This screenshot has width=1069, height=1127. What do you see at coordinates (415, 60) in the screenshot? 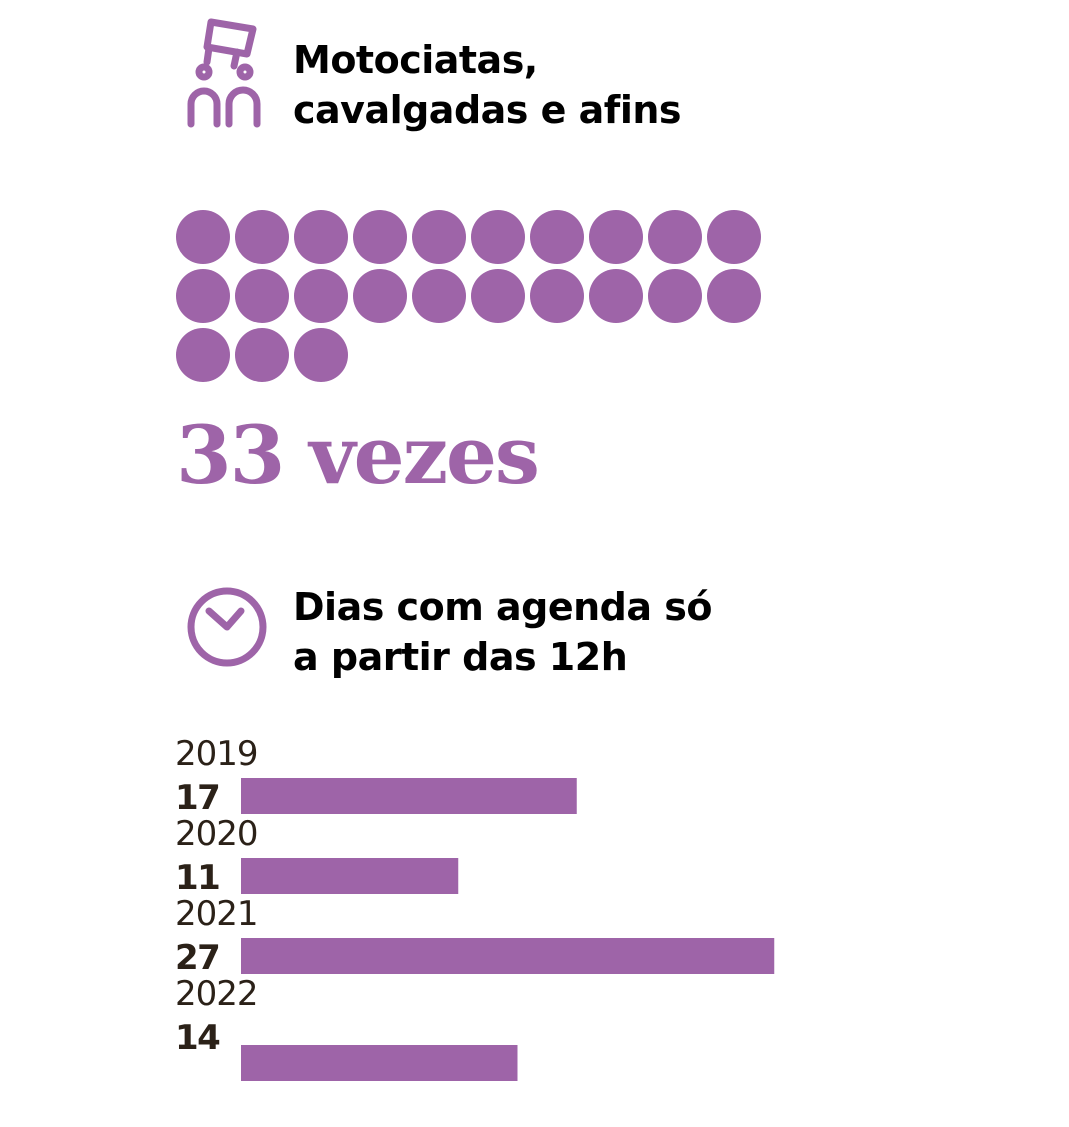
I see `title-line-1: Motociatas,` at bounding box center [415, 60].